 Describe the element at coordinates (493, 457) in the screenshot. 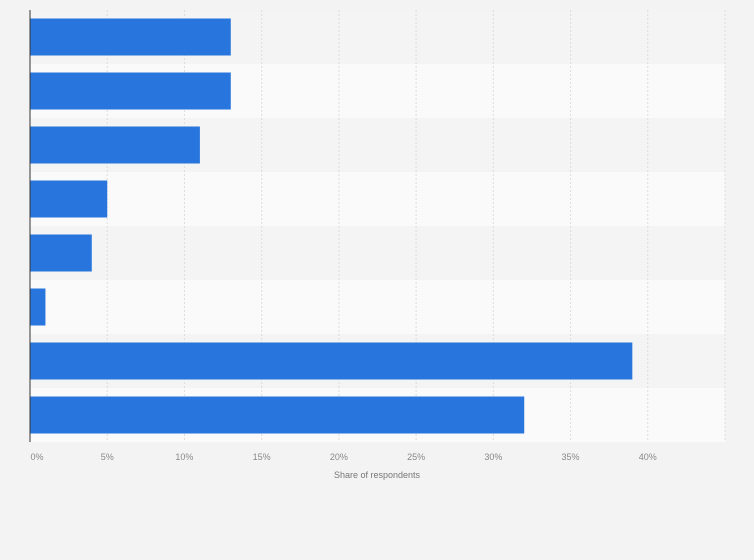

I see `x-tick-label: 30%` at that location.